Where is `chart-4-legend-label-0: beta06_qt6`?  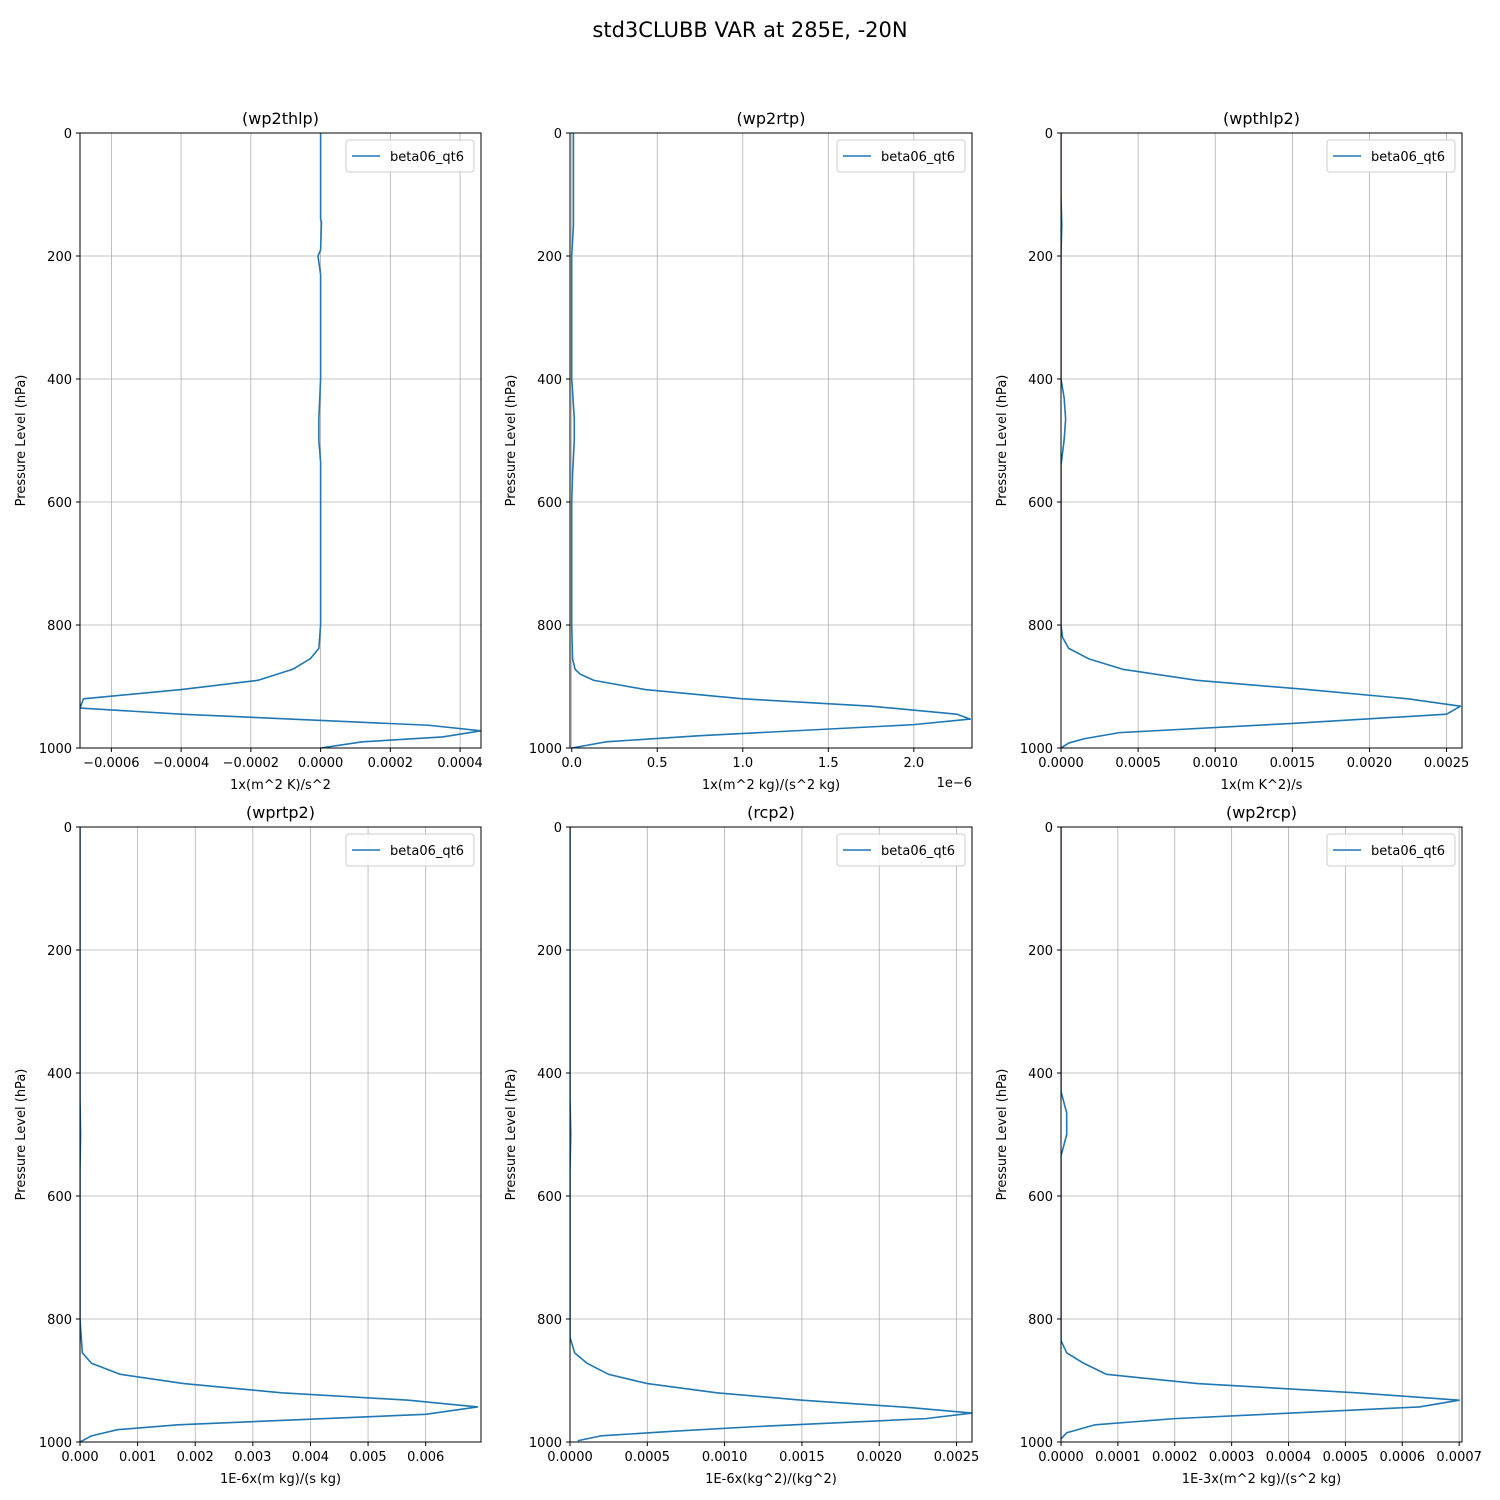
chart-4-legend-label-0: beta06_qt6 is located at coordinates (918, 851).